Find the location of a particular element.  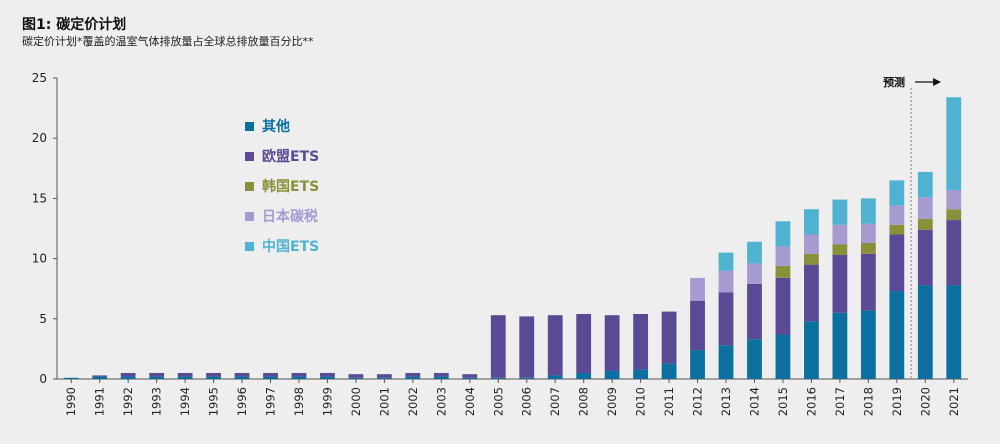

x-tick-label: 2009 is located at coordinates (612, 401).